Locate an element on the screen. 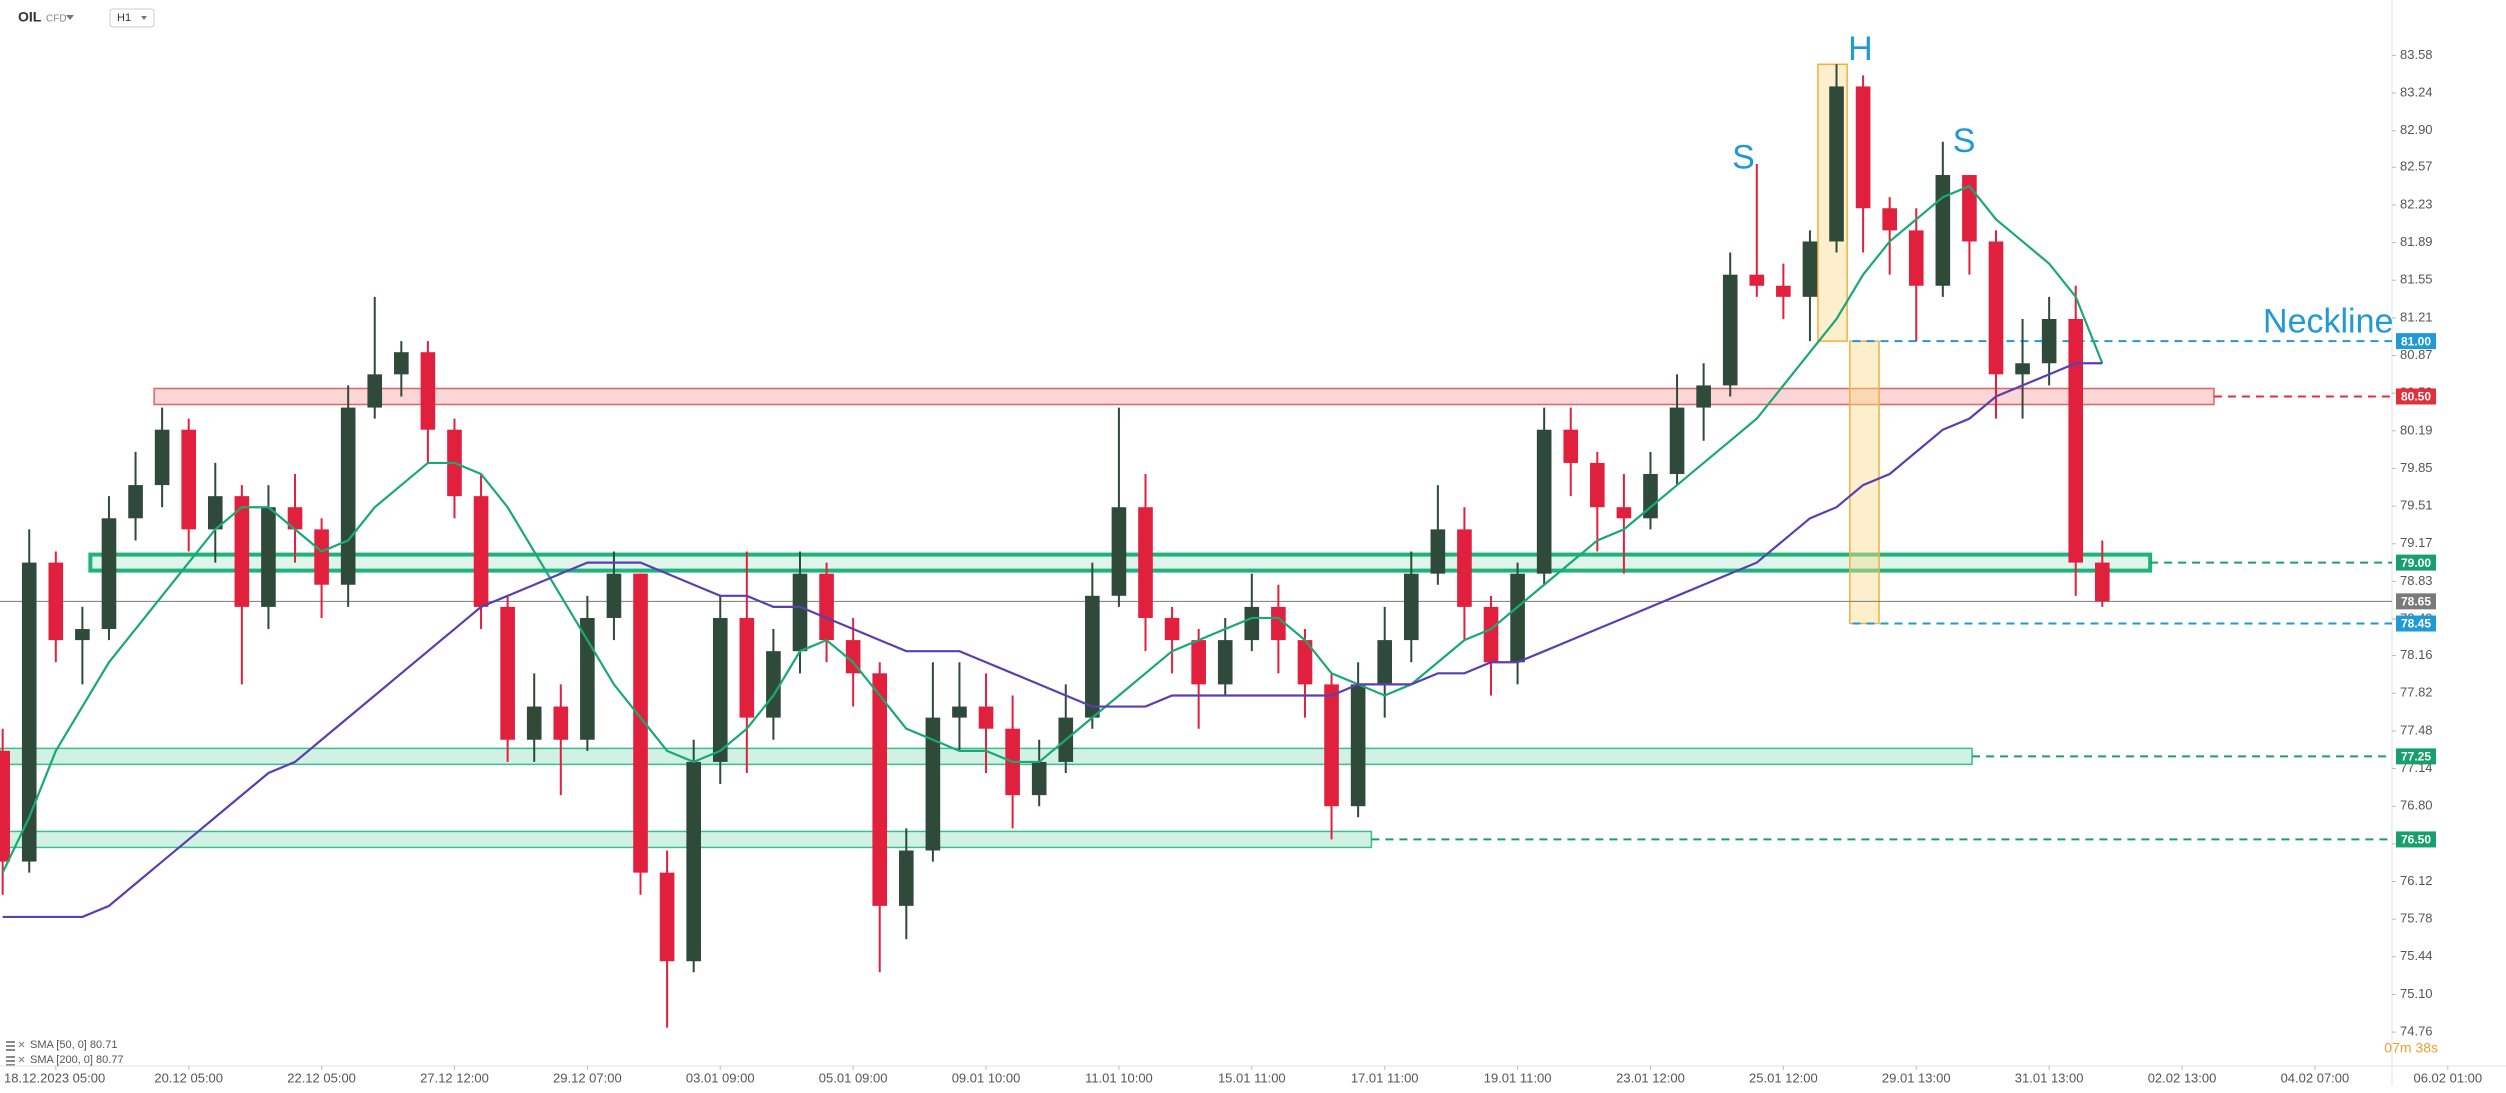 Image resolution: width=2506 pixels, height=1093 pixels. y-tick-label: 81.89 is located at coordinates (2416, 241).